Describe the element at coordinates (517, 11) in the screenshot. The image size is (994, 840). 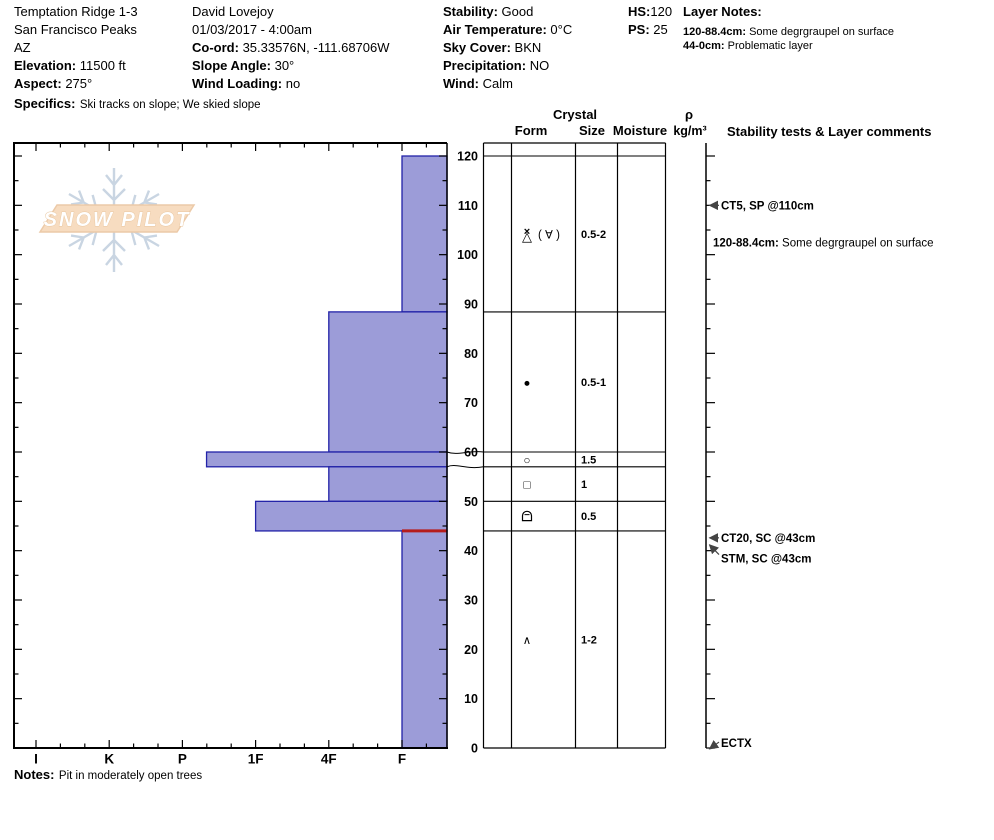
I see `stability-value: Good` at that location.